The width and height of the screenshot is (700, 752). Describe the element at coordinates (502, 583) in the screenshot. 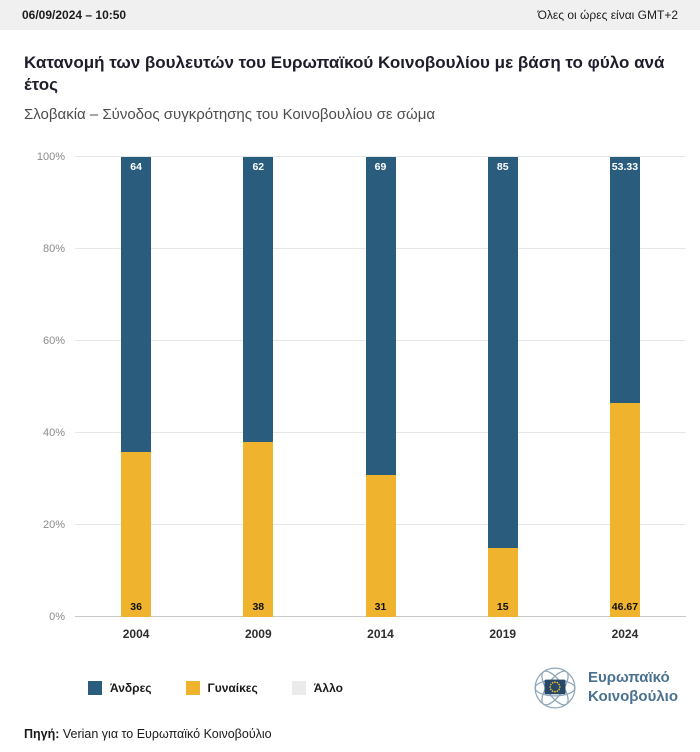

I see `segment-Γυναίκες-2019: 15` at that location.